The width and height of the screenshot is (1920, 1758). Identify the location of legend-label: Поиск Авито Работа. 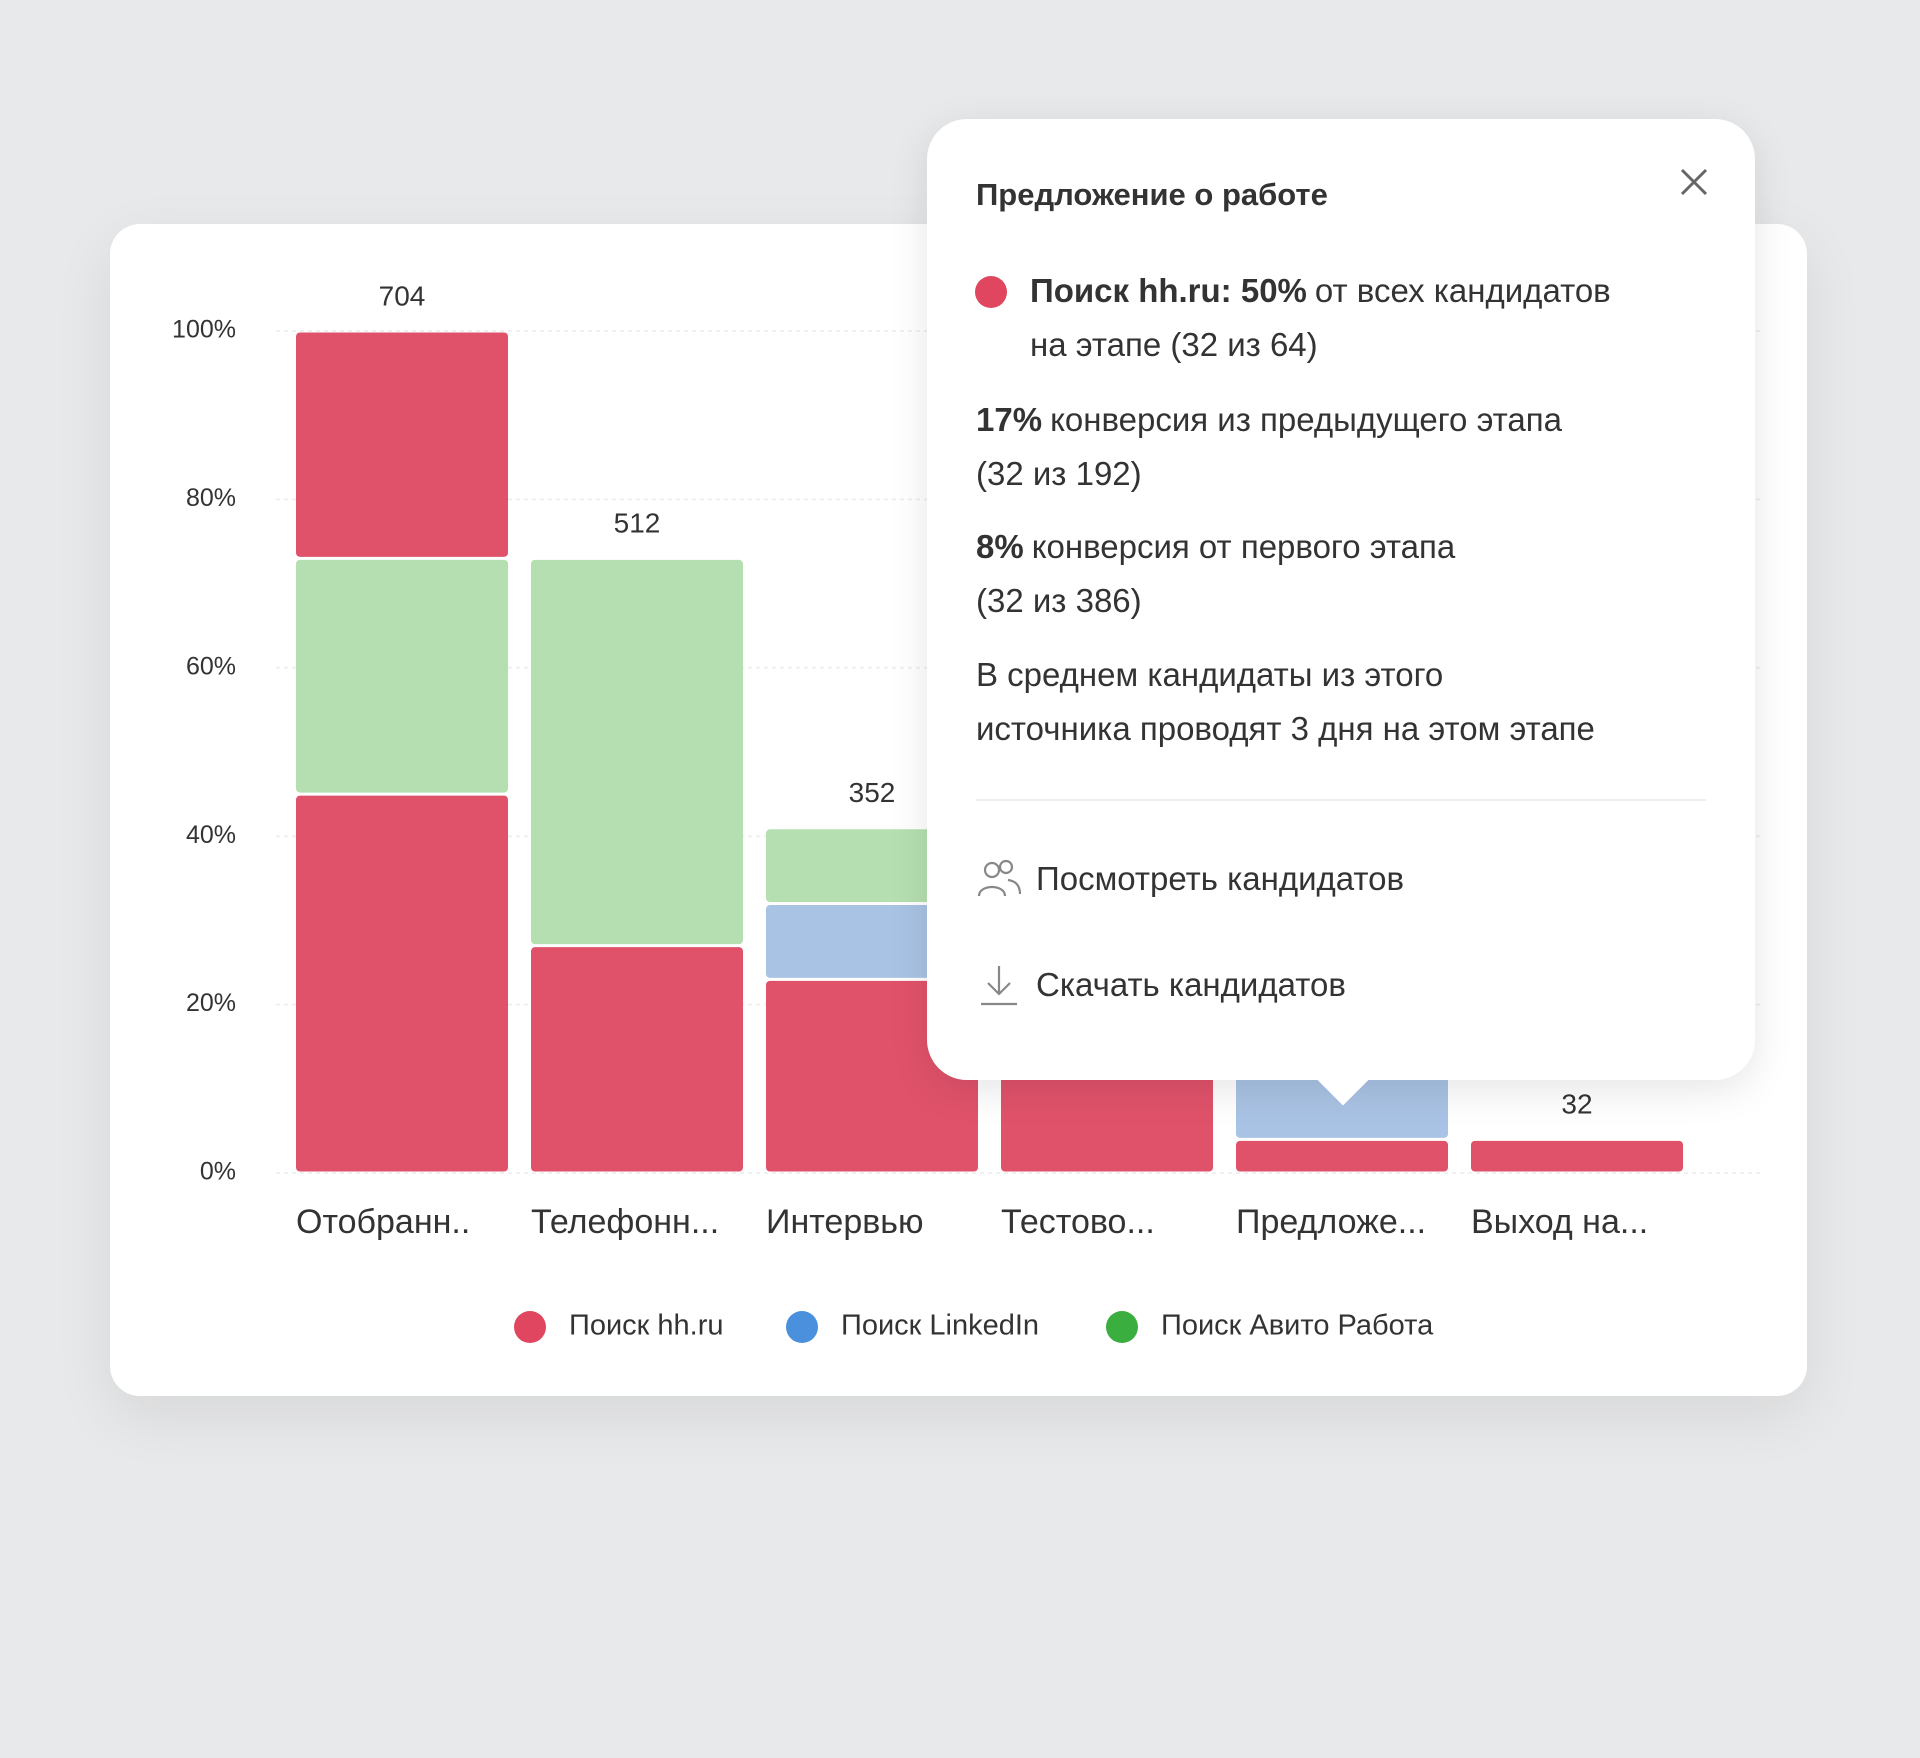
(1297, 1326).